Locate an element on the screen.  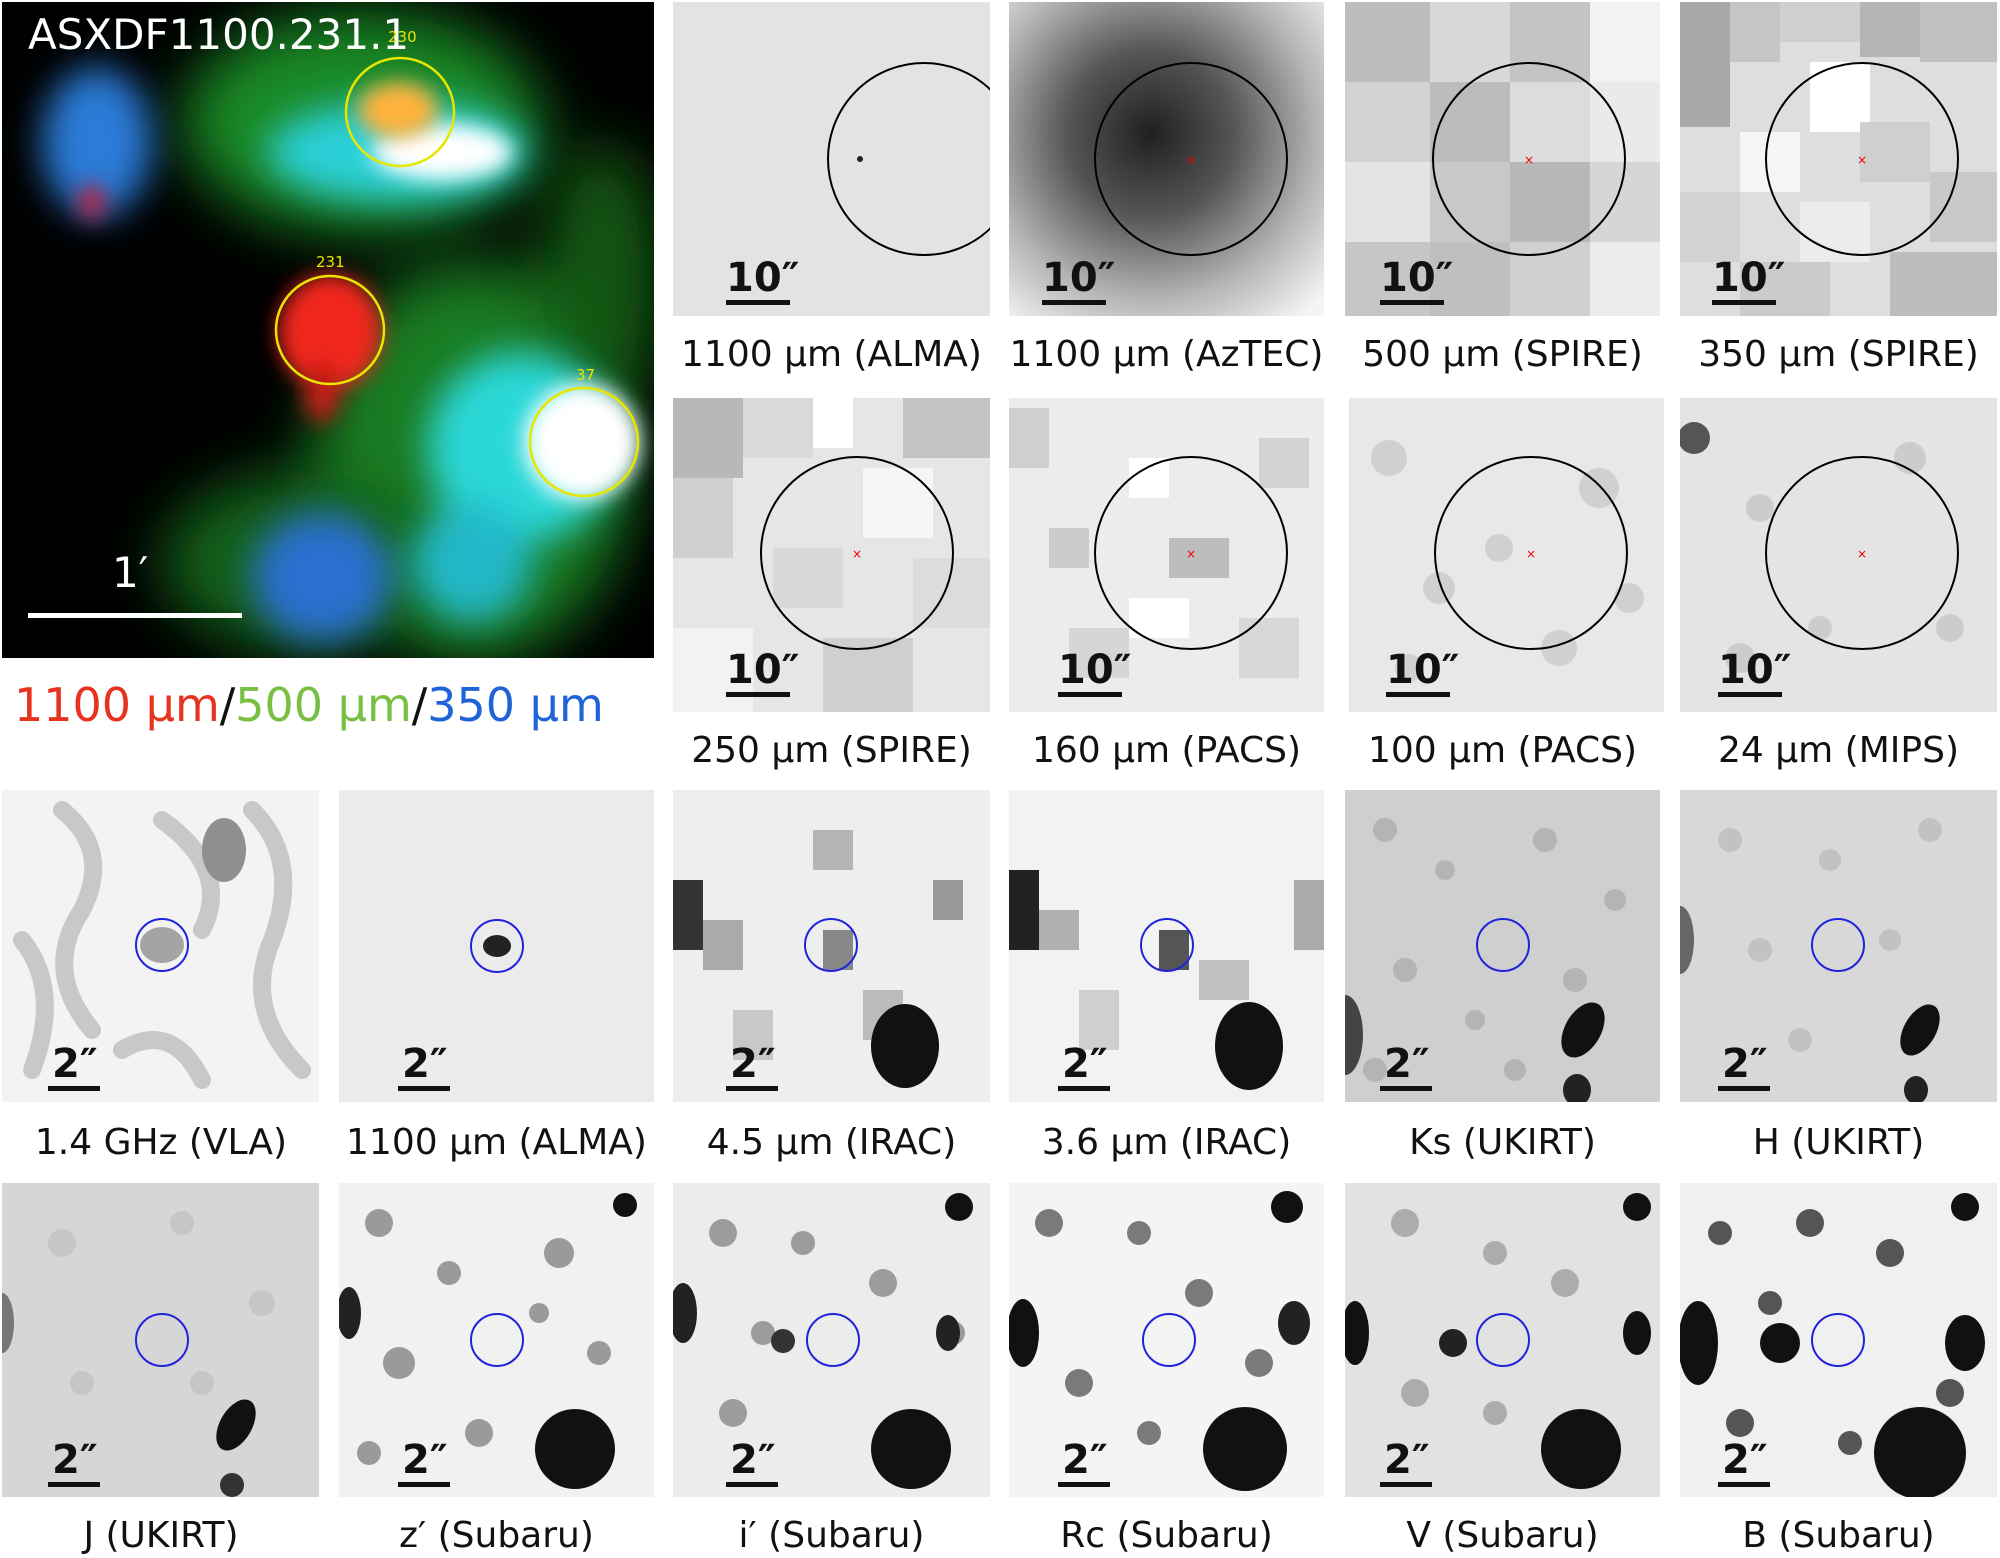
stamp-vla-1.4ghz is located at coordinates (160, 946).